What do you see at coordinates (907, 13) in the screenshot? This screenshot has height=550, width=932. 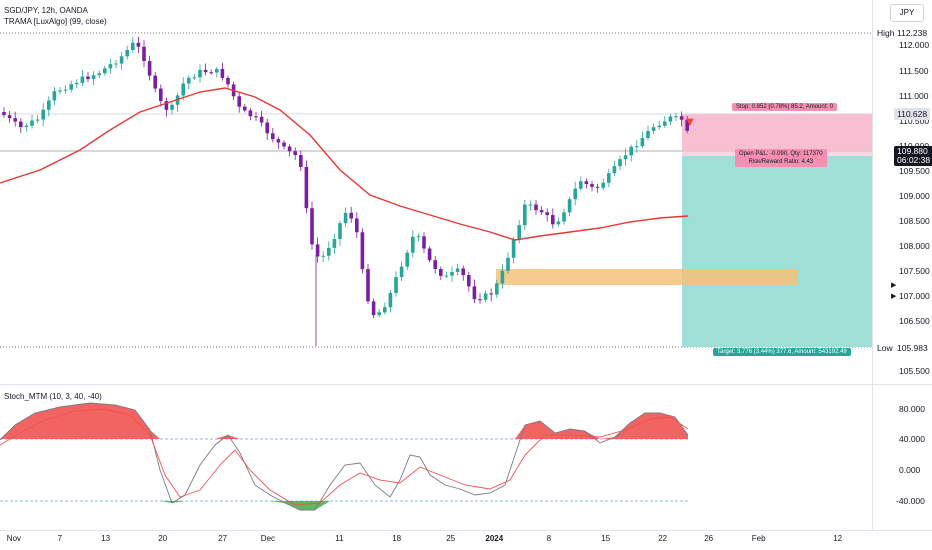 I see `currency-button: JPY` at bounding box center [907, 13].